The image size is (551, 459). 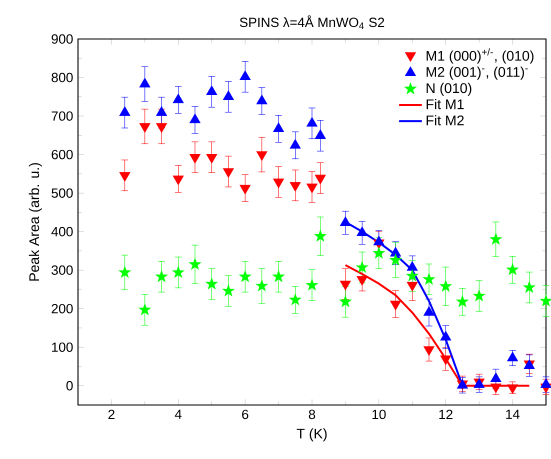 What do you see at coordinates (62, 77) in the screenshot?
I see `y-tick-label: 800` at bounding box center [62, 77].